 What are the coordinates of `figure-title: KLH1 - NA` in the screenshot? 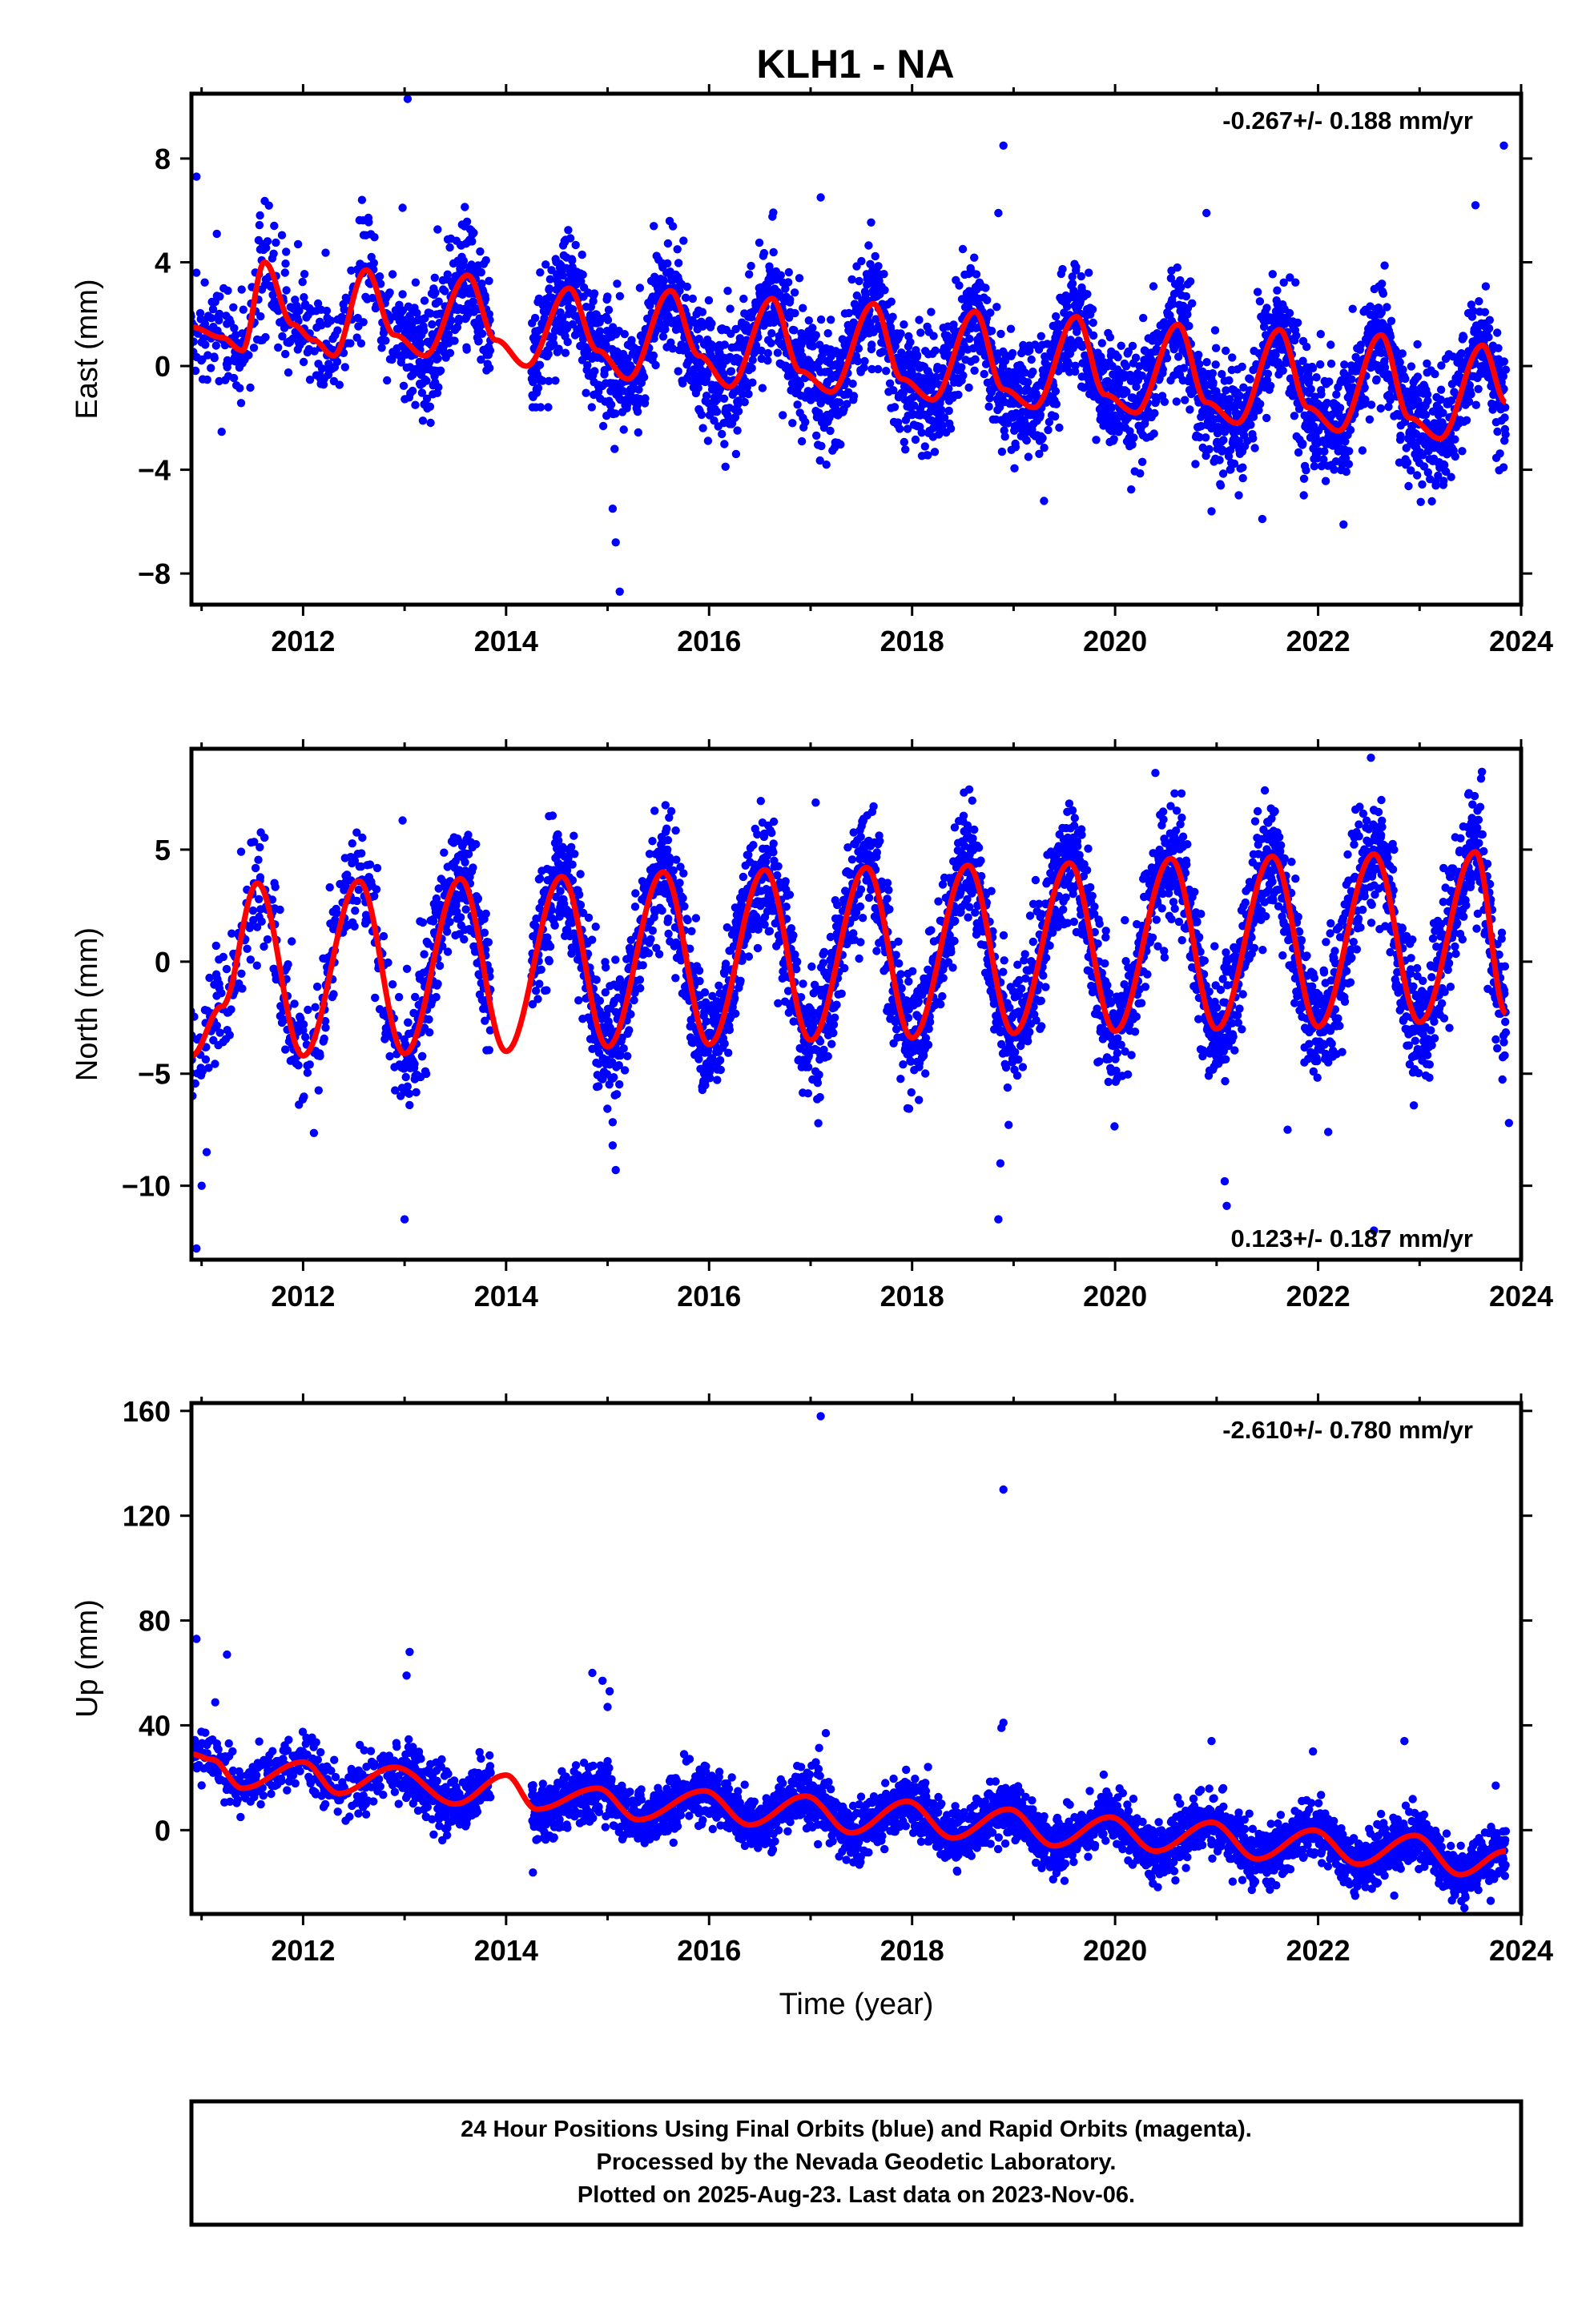 It's located at (855, 64).